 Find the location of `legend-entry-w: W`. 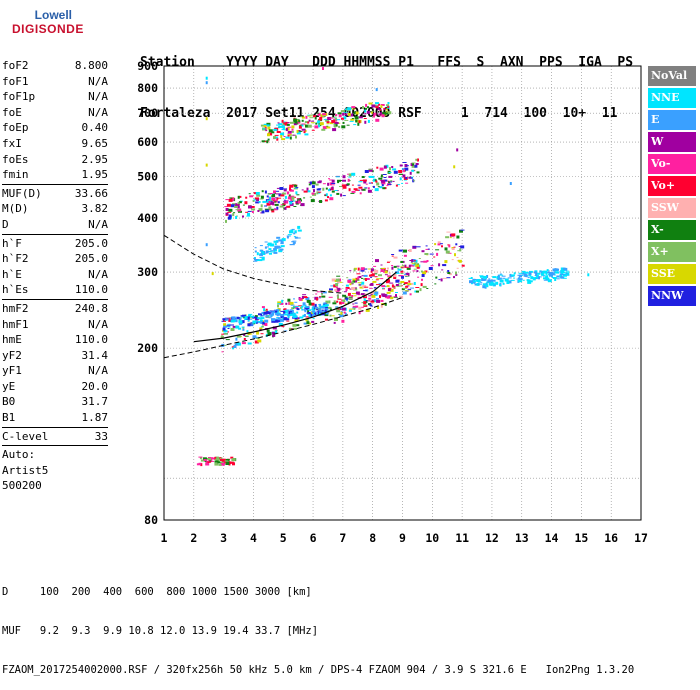

legend-entry-w: W is located at coordinates (672, 142).